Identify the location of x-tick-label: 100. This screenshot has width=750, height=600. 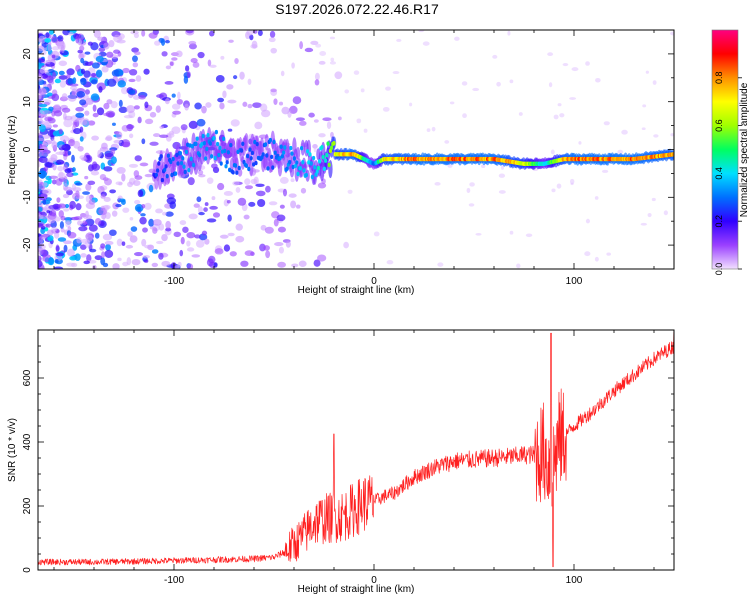
(574, 281).